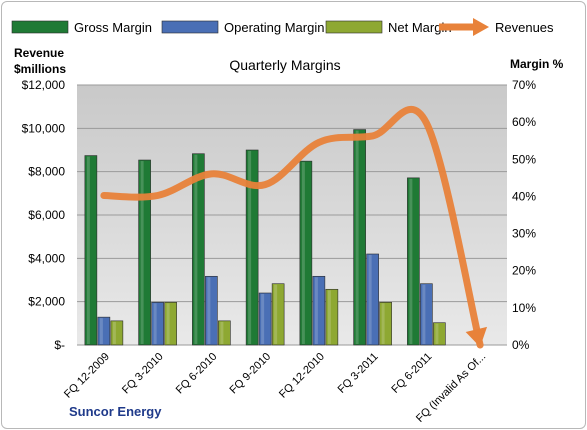 This screenshot has width=587, height=430. I want to click on revenues-legend-label: Revenues, so click(524, 27).